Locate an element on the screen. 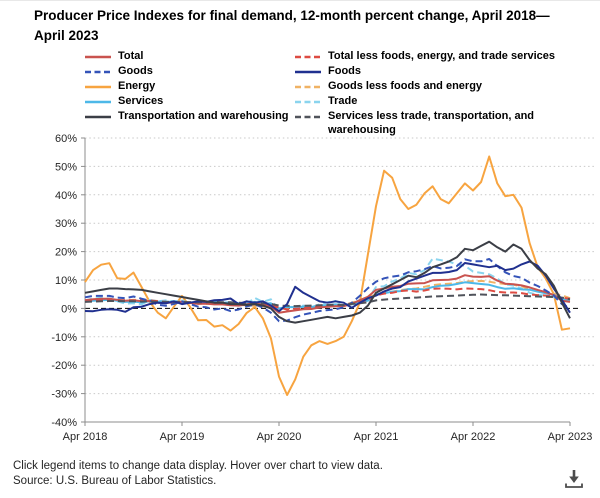  legend-label-foods: Foods is located at coordinates (344, 71).